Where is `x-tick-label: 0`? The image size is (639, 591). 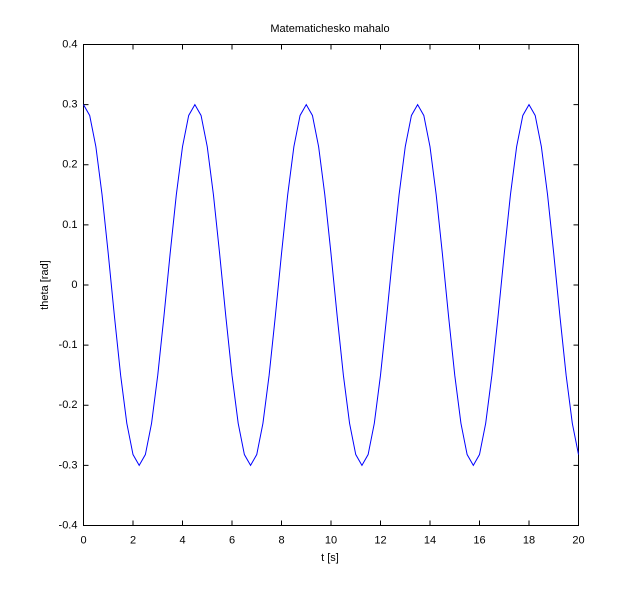 x-tick-label: 0 is located at coordinates (83, 540).